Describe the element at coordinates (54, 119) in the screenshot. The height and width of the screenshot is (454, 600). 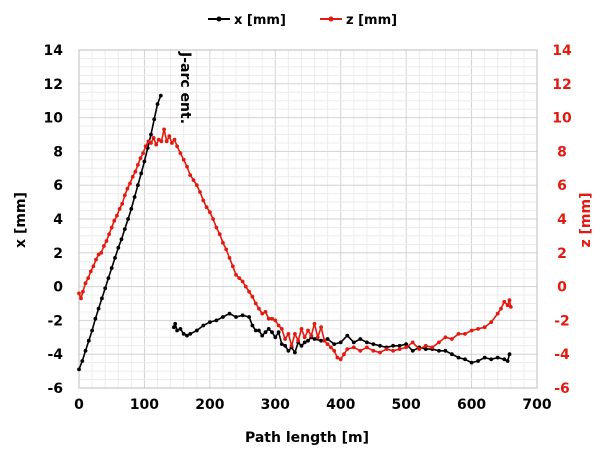
I see `y-tick-label: 10` at that location.